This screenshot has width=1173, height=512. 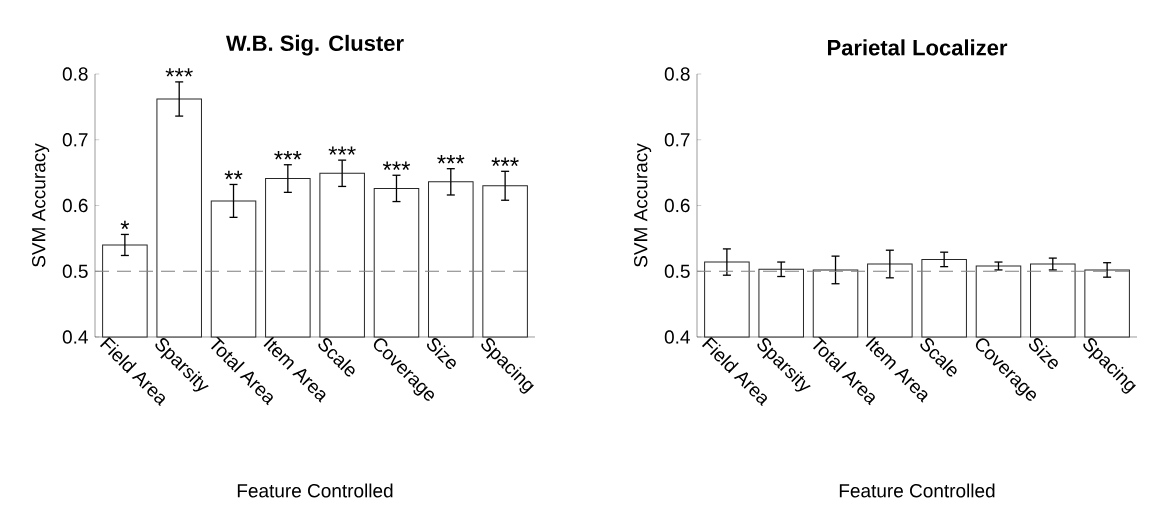 What do you see at coordinates (917, 47) in the screenshot?
I see `chart-title: Parietal Localizer` at bounding box center [917, 47].